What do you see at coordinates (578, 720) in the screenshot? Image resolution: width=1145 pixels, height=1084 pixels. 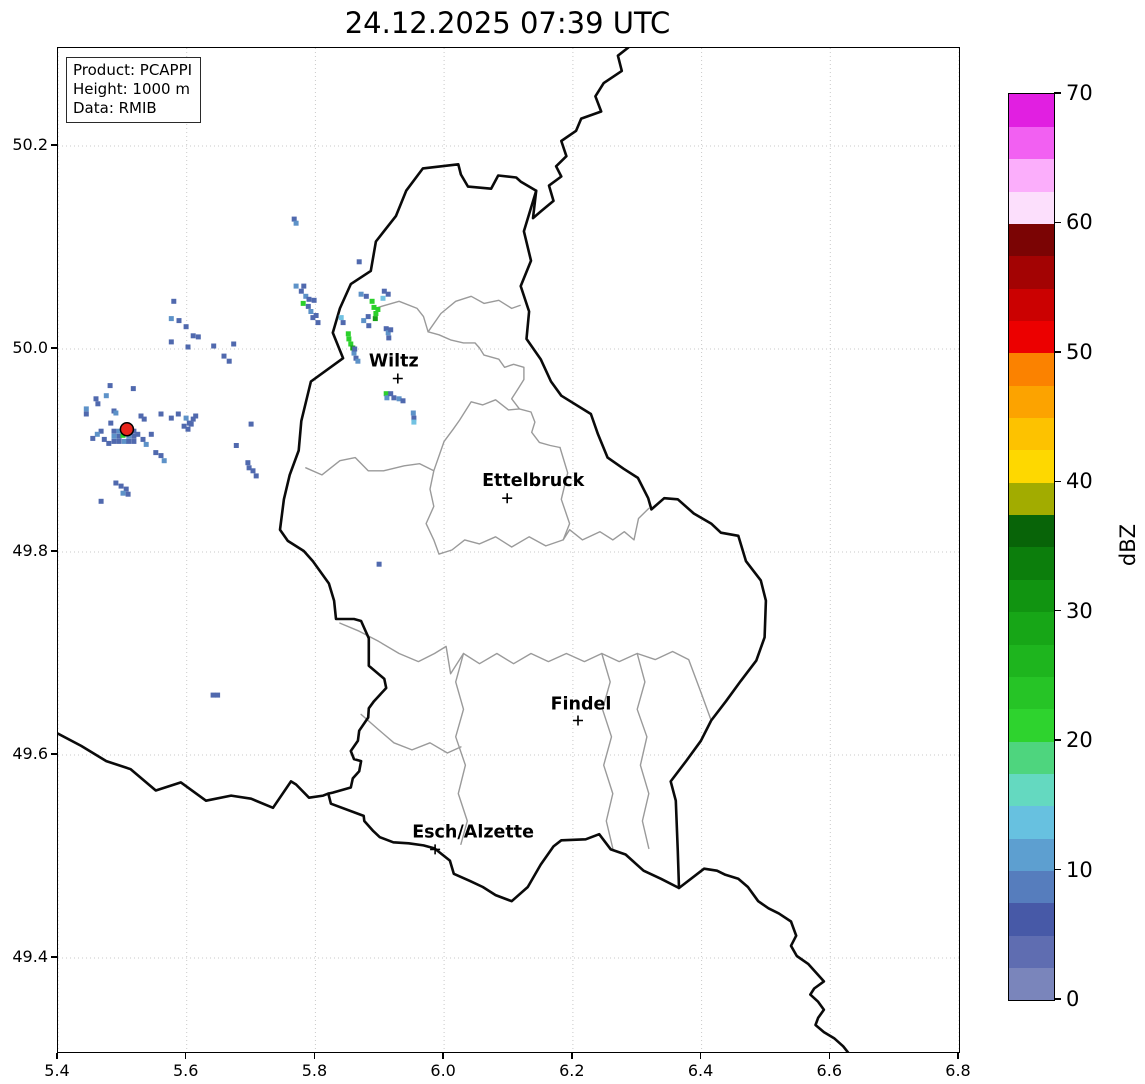 I see `city-plus-marker` at bounding box center [578, 720].